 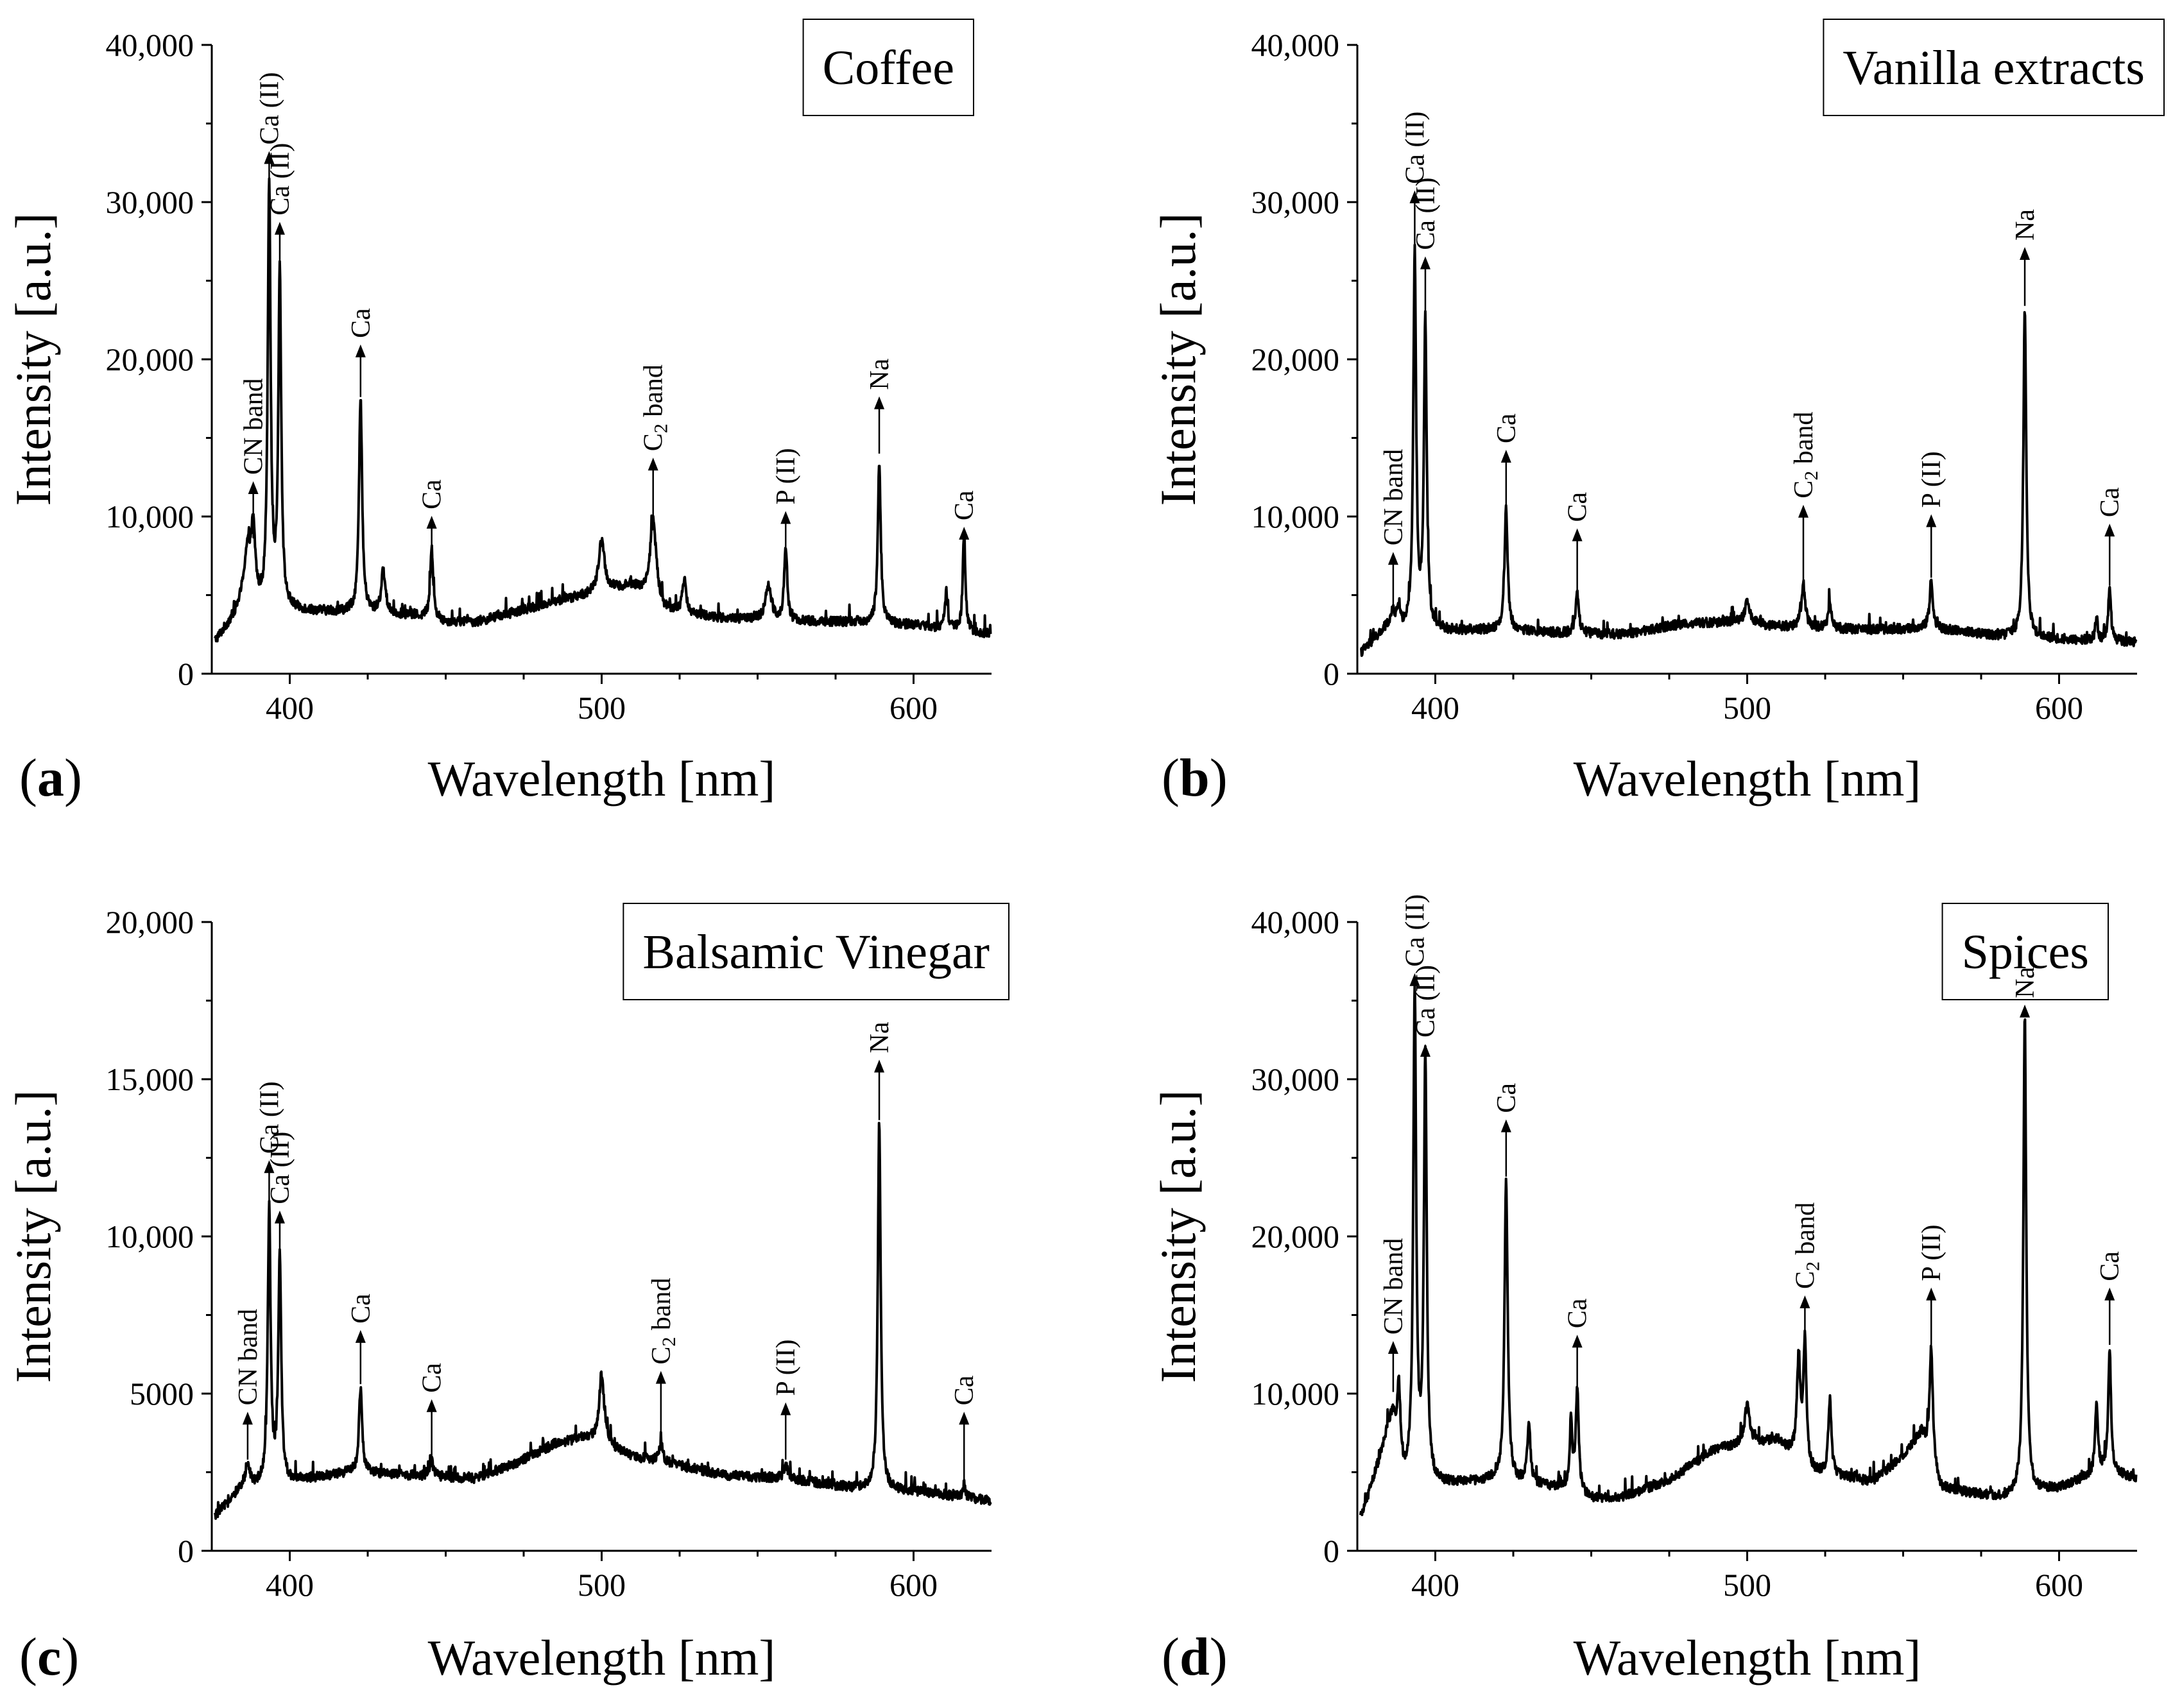 I want to click on sample-label: Coffee, so click(x=888, y=68).